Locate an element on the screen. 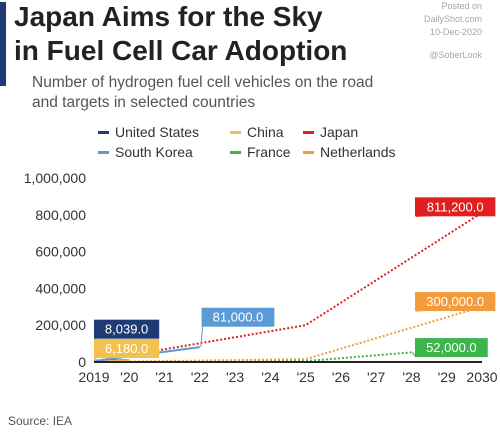 The image size is (500, 436). data-label: 300,000.0 is located at coordinates (455, 301).